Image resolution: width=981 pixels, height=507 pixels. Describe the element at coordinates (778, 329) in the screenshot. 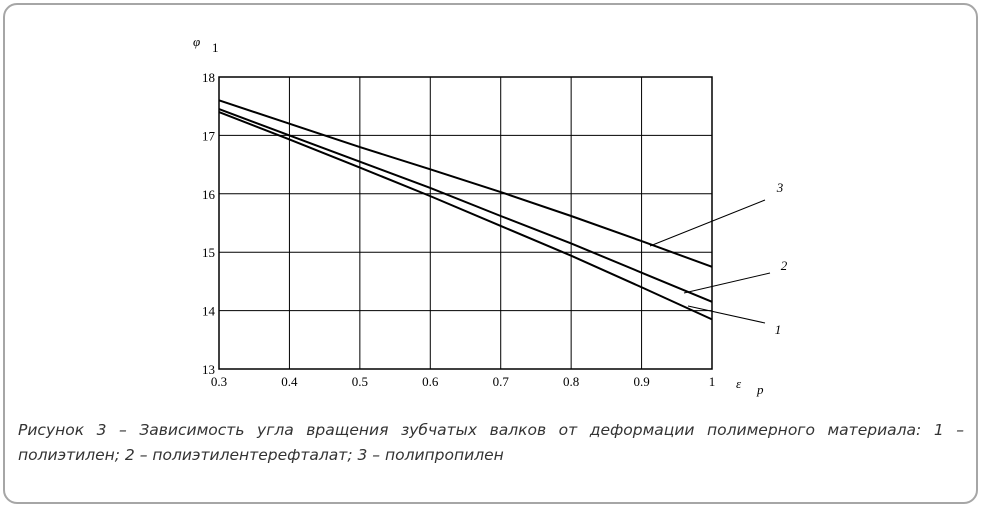

I see `series-label: 1` at that location.